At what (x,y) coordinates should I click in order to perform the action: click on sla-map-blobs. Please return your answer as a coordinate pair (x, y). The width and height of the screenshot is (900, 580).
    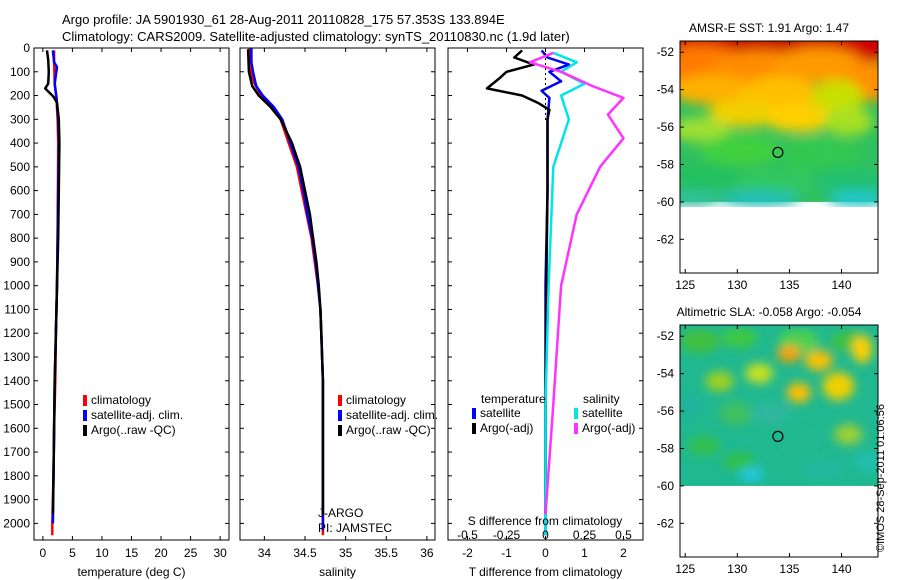
    Looking at the image, I should click on (779, 405).